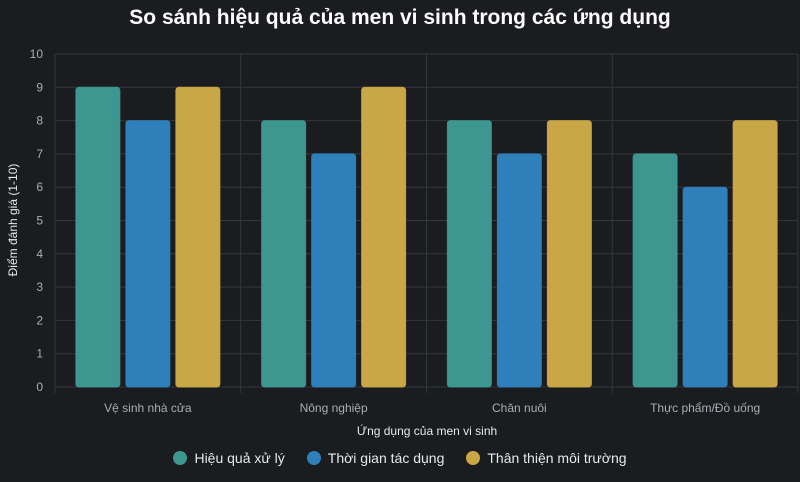 The width and height of the screenshot is (800, 482). Describe the element at coordinates (39, 287) in the screenshot. I see `y-tick-label: 3` at that location.